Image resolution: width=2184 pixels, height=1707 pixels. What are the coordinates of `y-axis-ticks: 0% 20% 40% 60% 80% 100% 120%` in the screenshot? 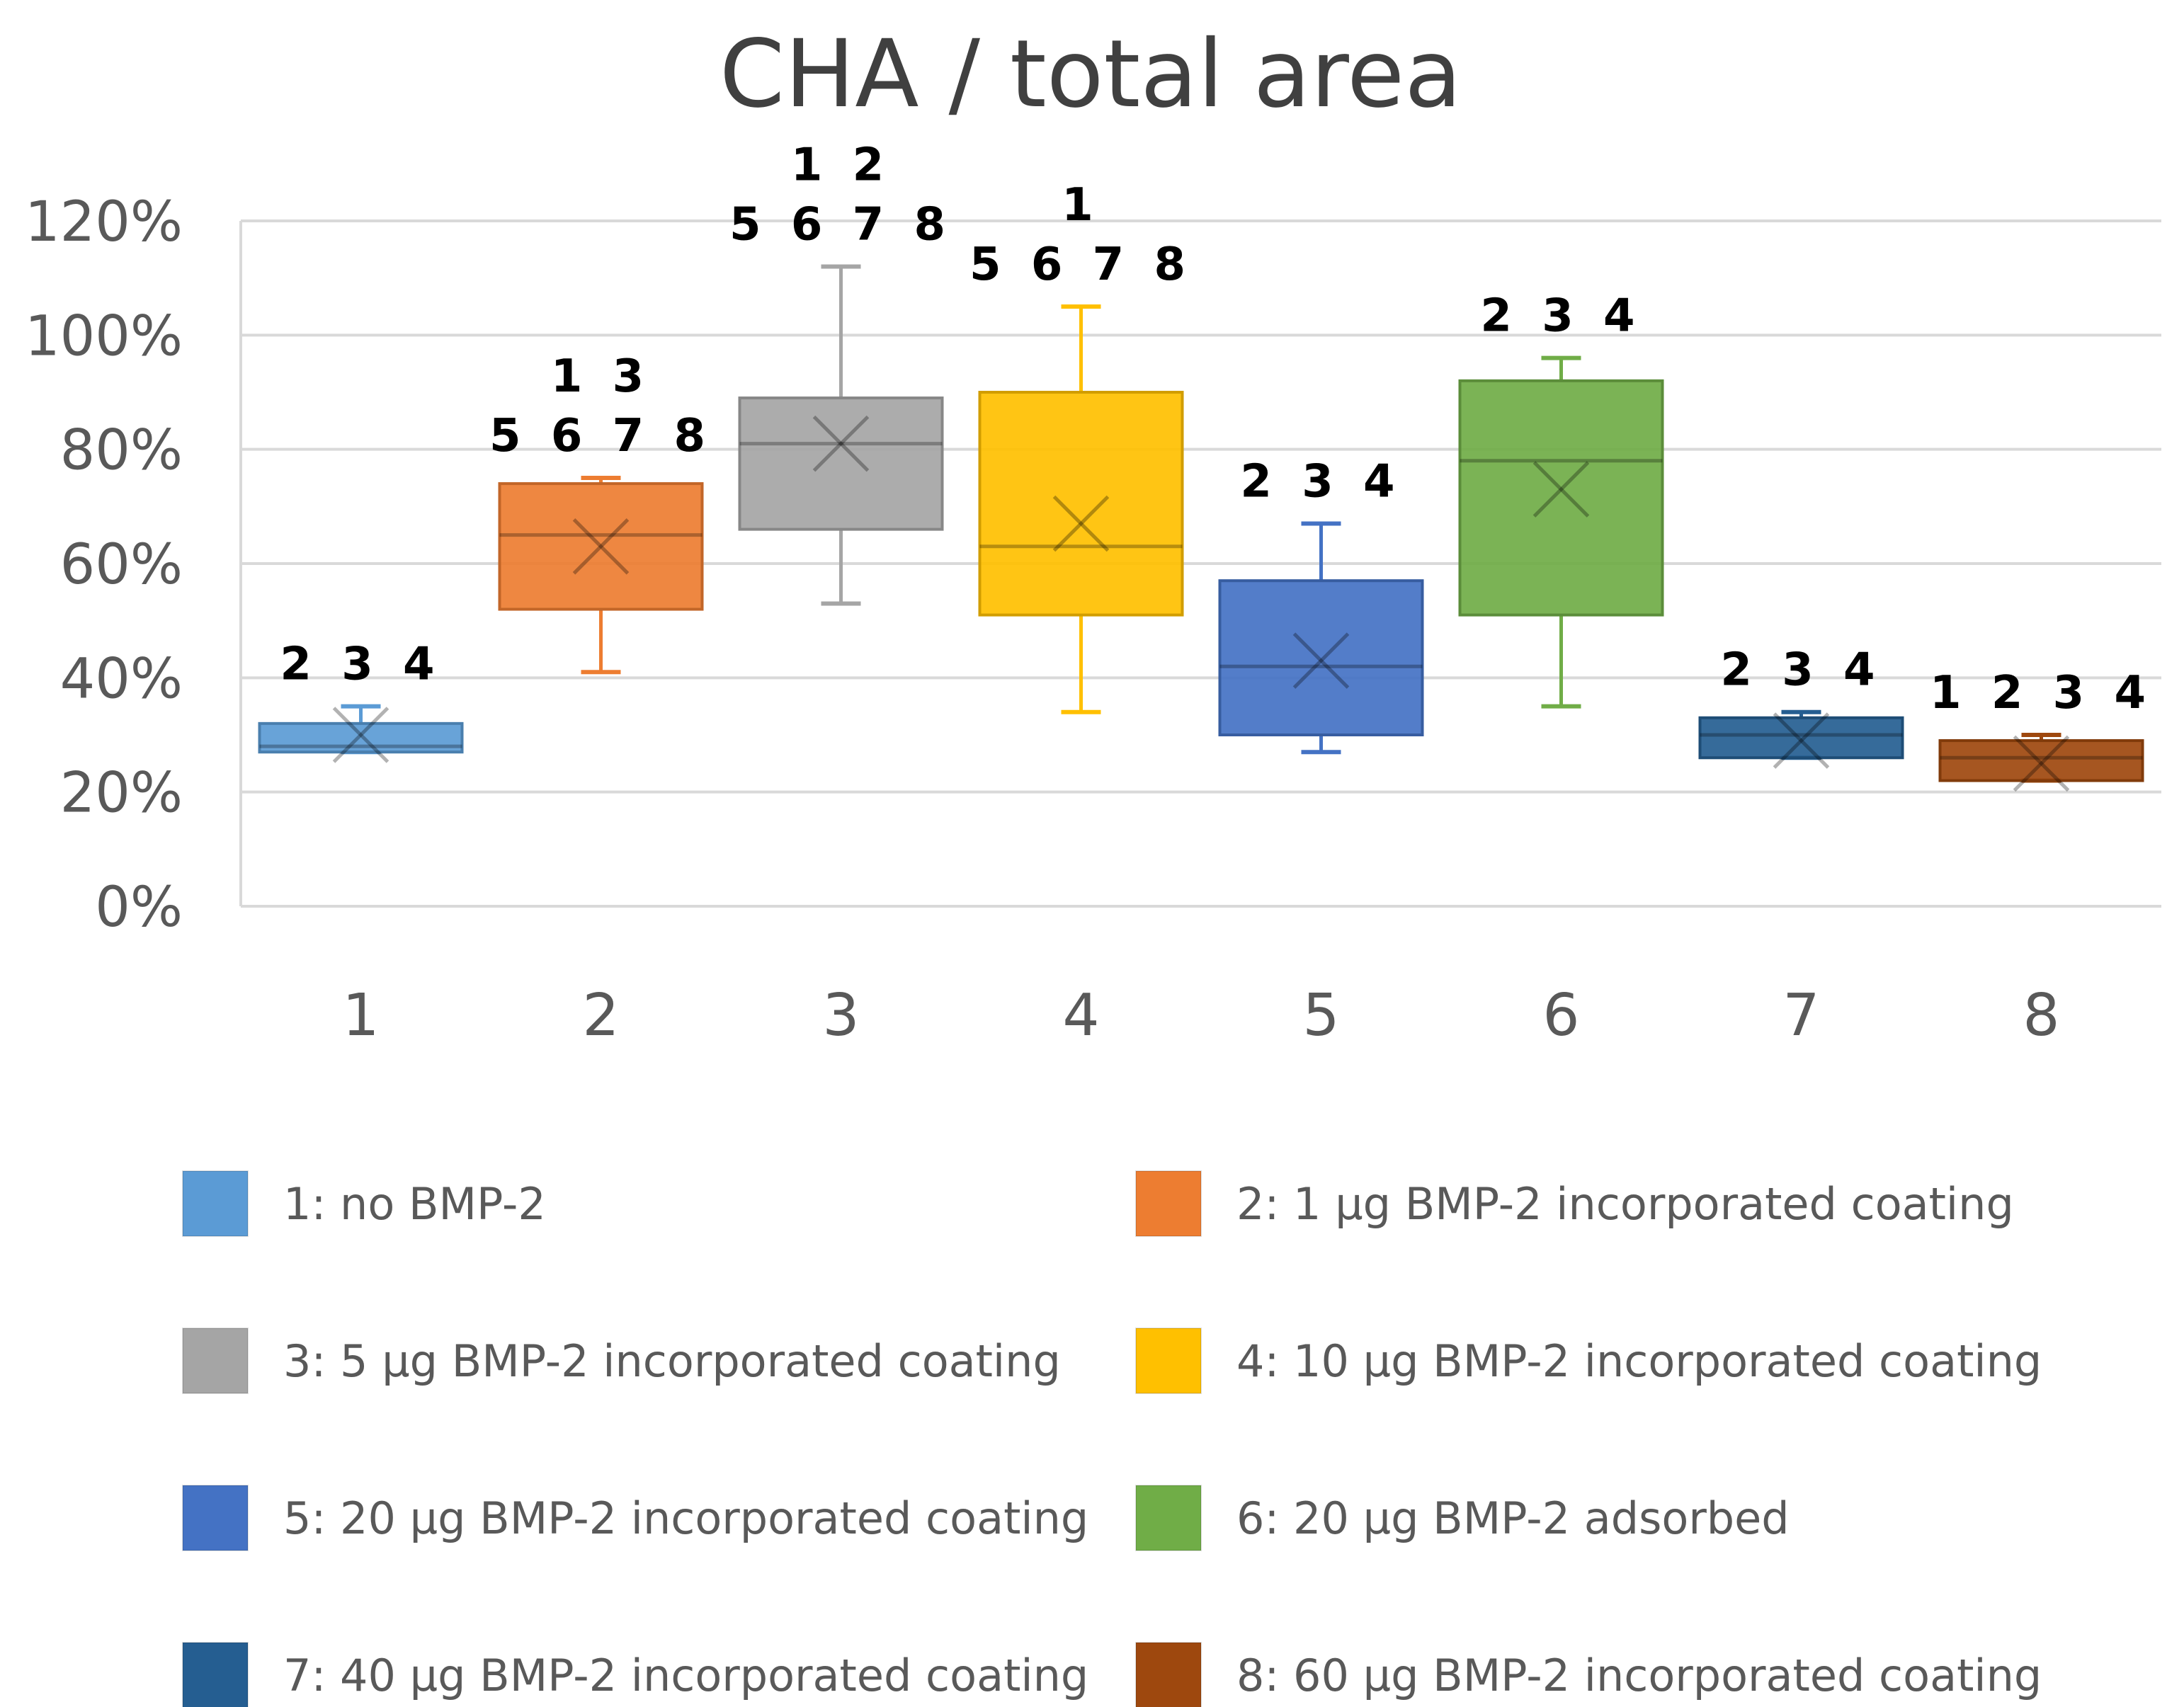 It's located at (104, 565).